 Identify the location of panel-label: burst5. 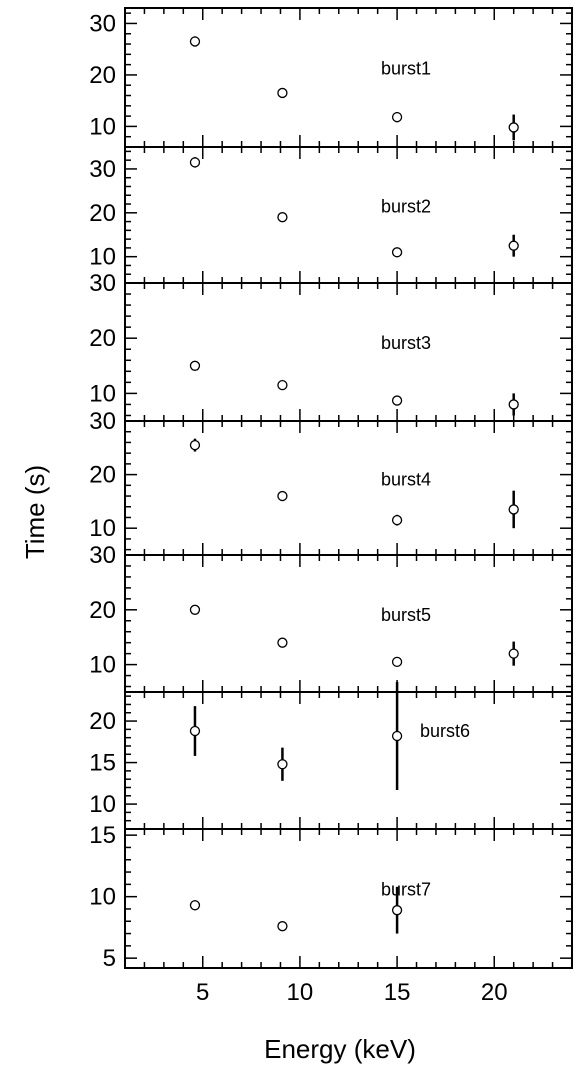
(406, 615).